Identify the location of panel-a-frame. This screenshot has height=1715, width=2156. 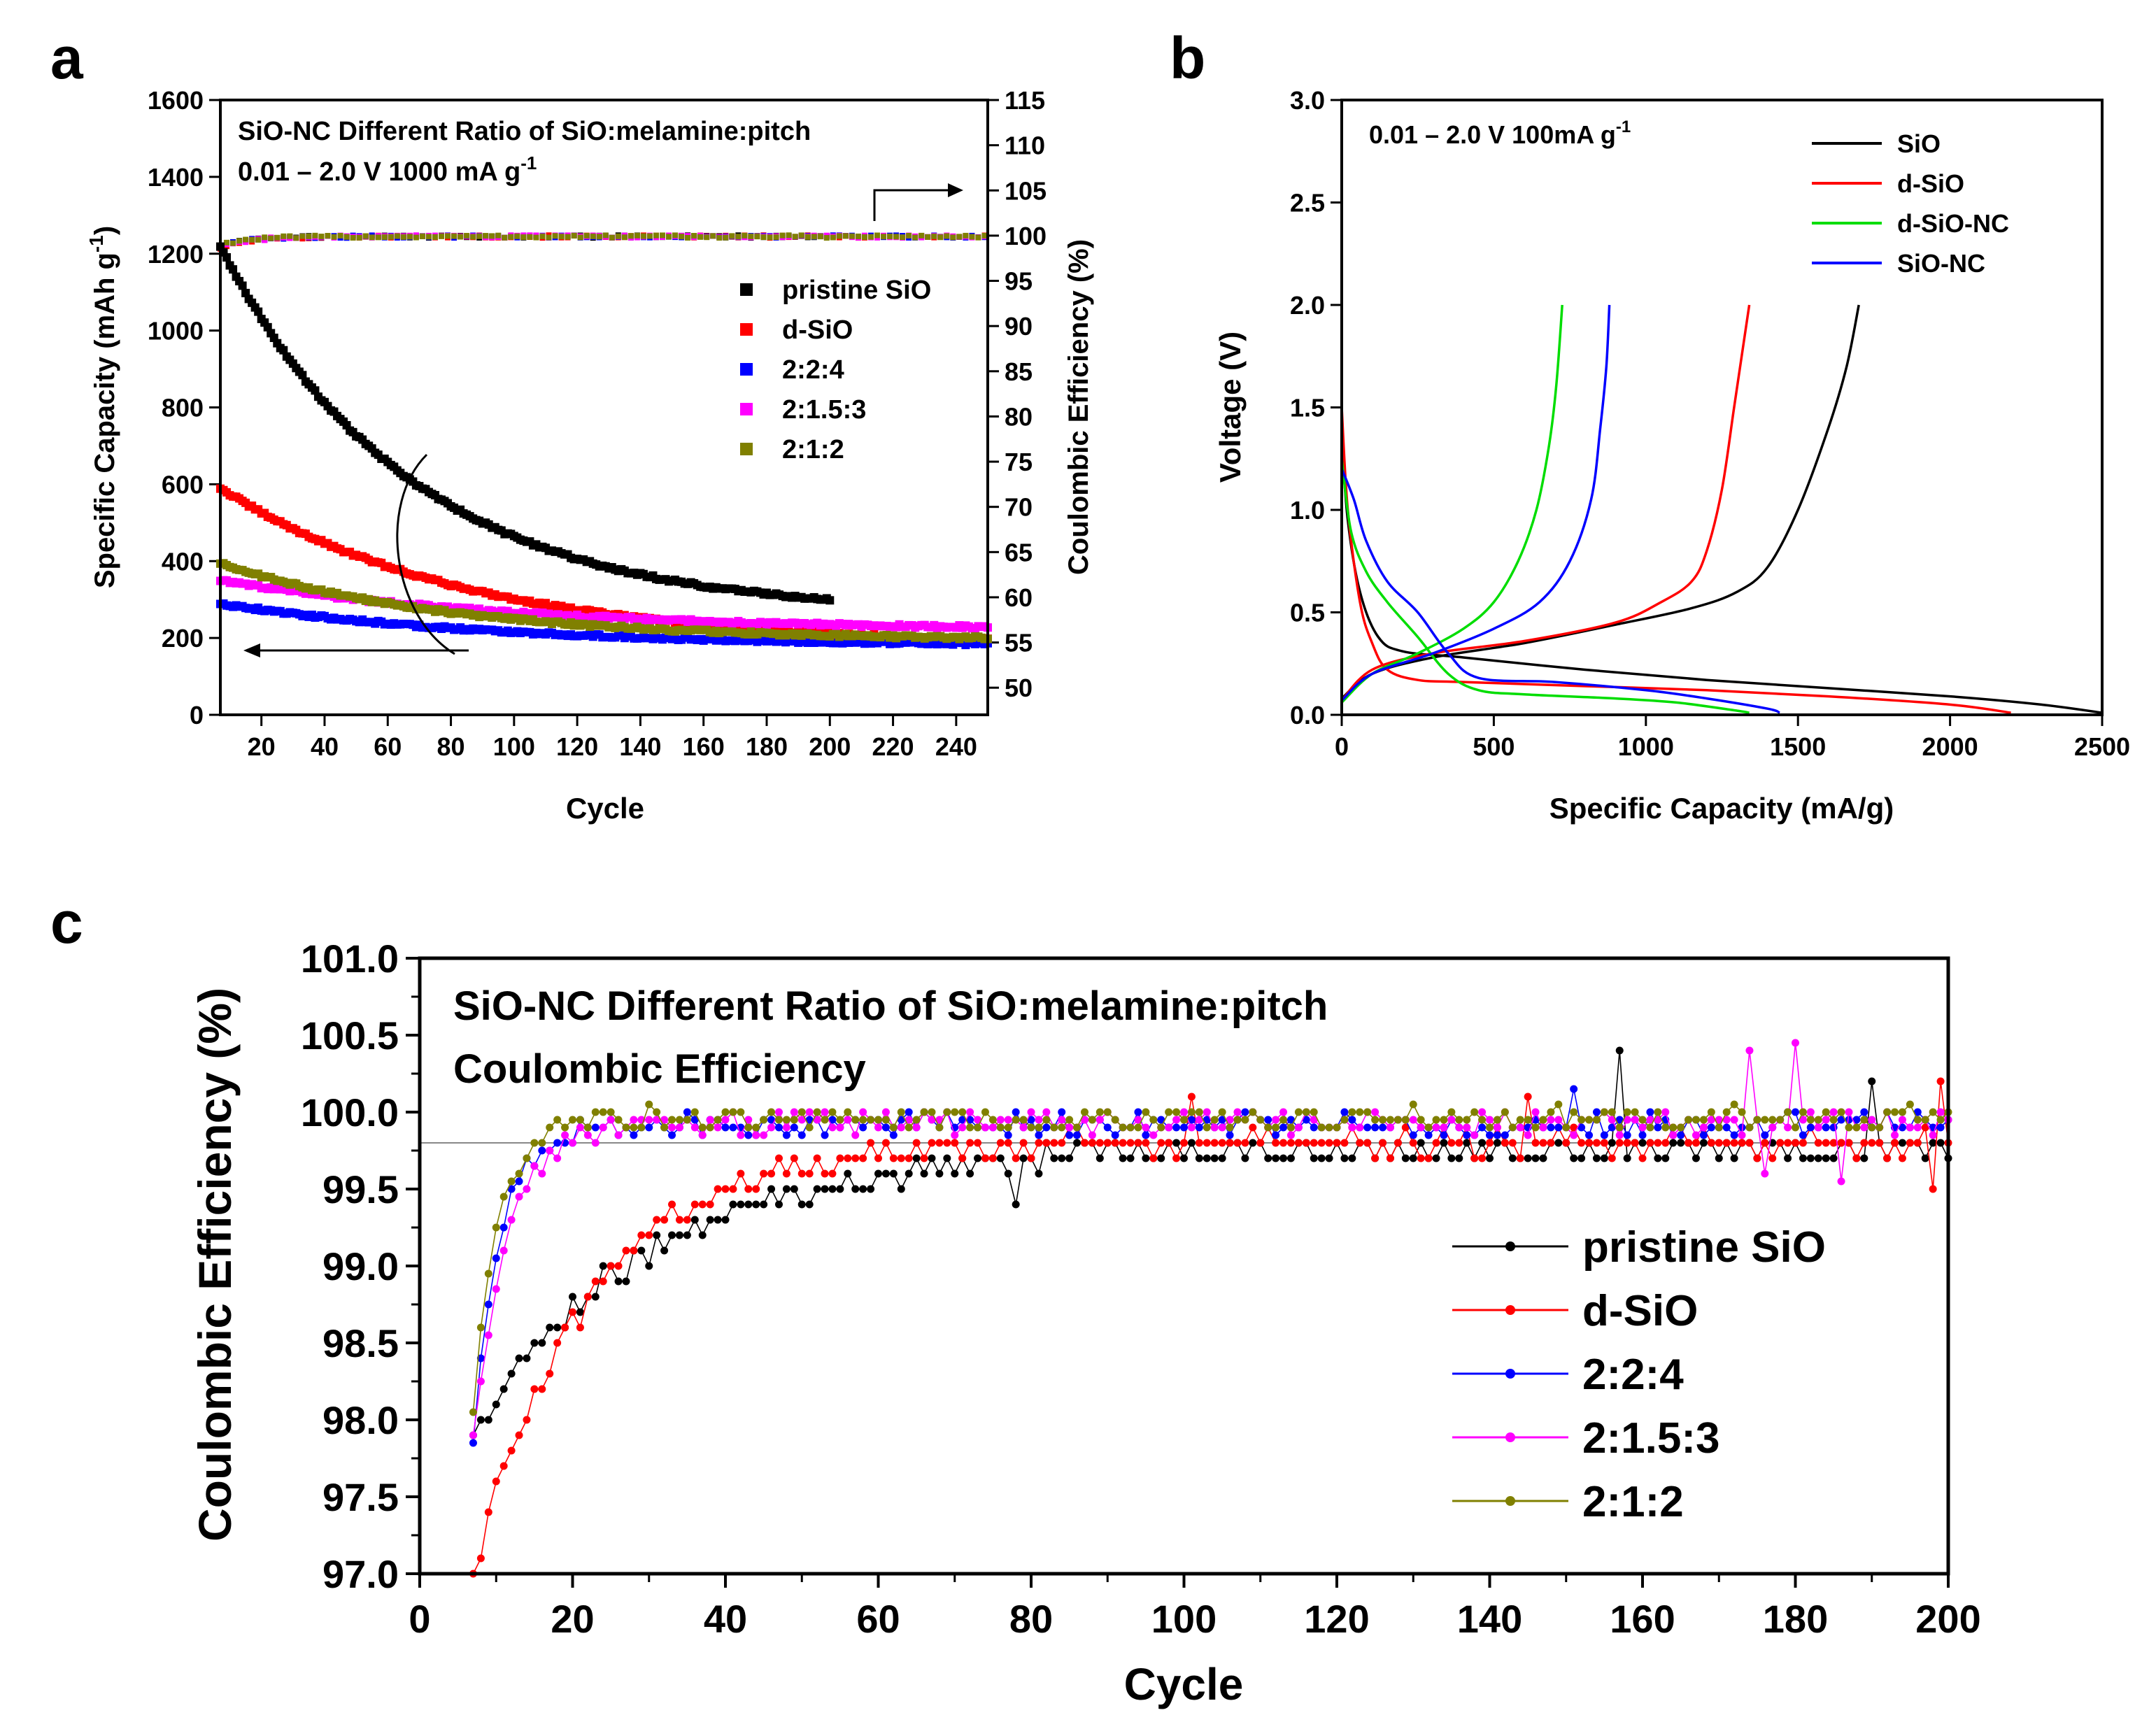
(604, 407).